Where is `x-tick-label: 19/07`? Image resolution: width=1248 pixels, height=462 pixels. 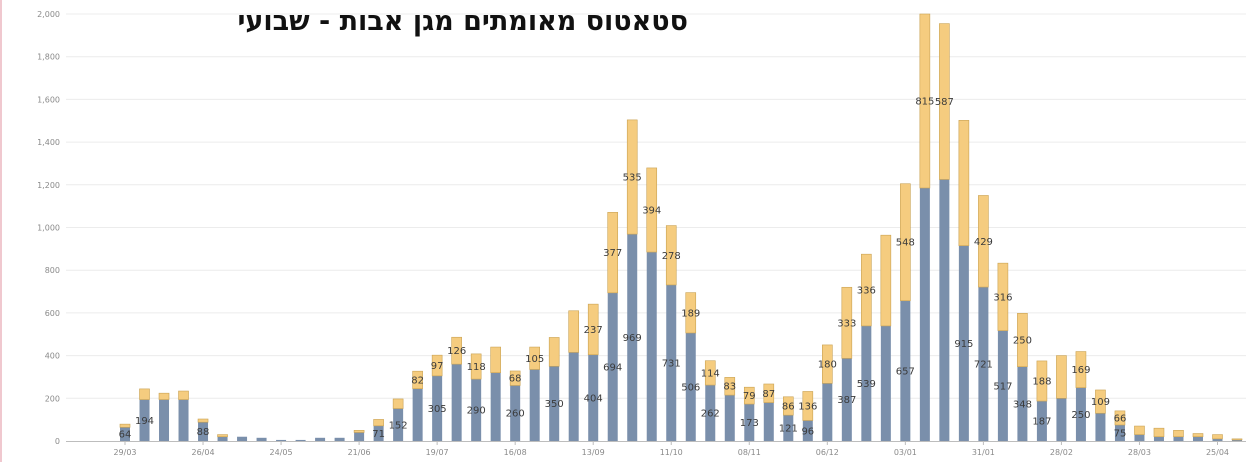 x-tick-label: 19/07 is located at coordinates (437, 452).